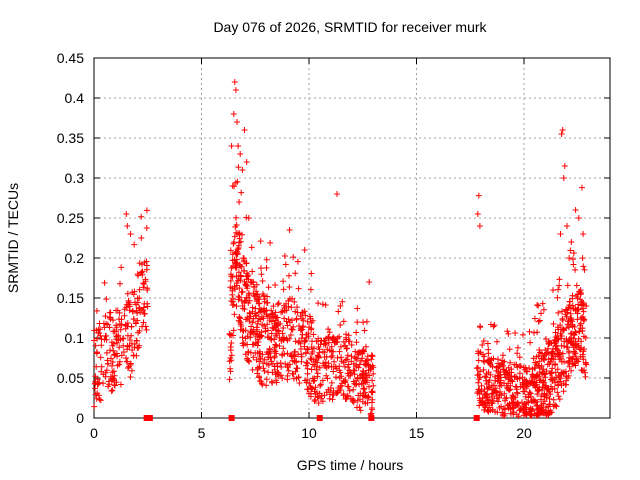 The image size is (640, 480). I want to click on y-tick-label: 0.1, so click(75, 338).